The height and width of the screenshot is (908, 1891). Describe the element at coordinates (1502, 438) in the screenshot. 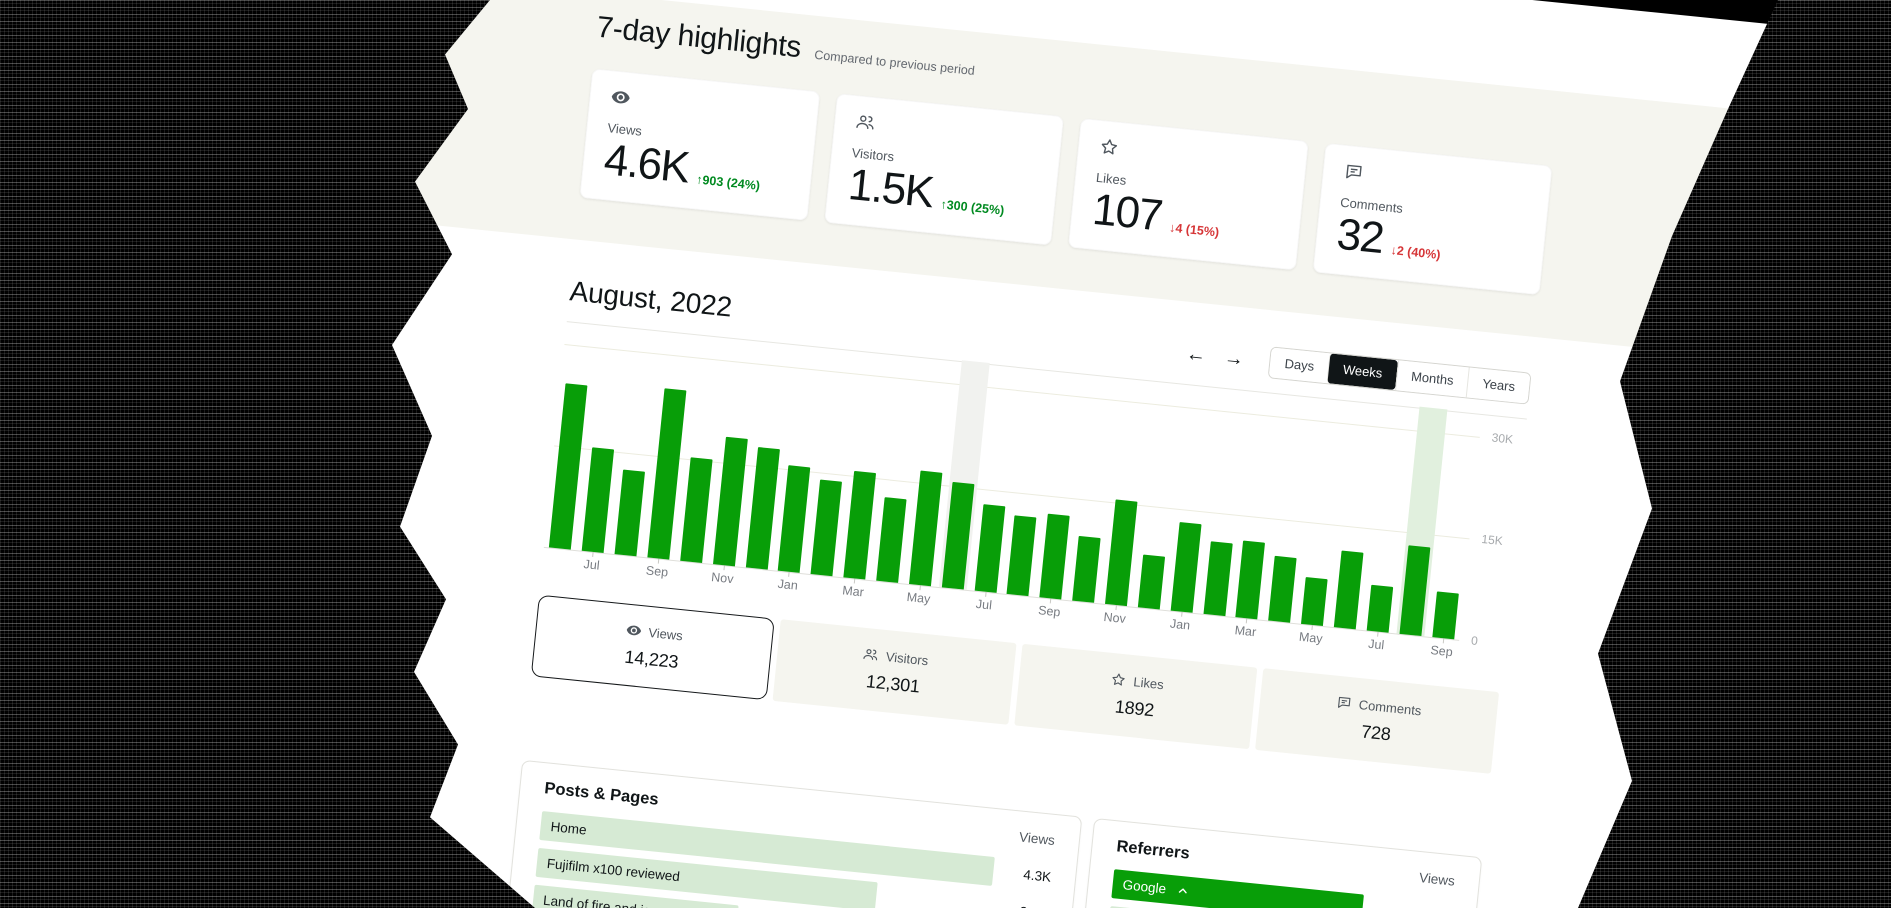

I see `y-axis-label: 30K` at that location.